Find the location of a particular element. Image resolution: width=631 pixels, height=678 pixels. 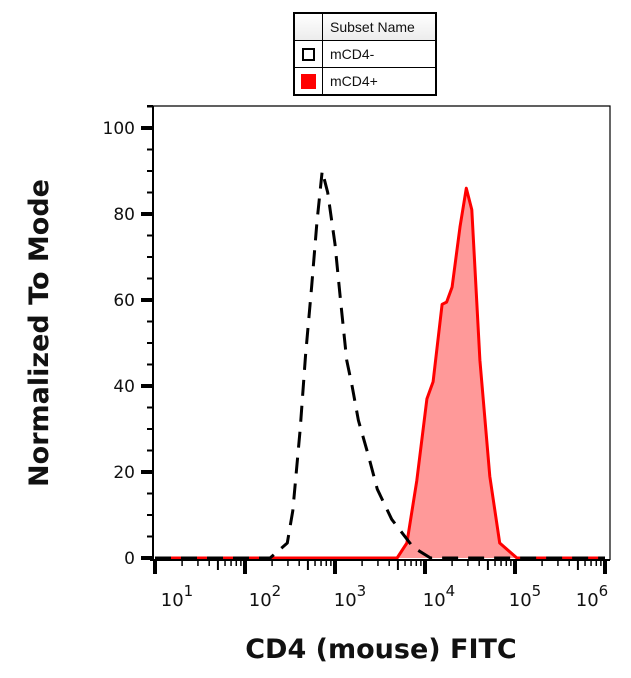

filled-swatch-icon is located at coordinates (308, 81).